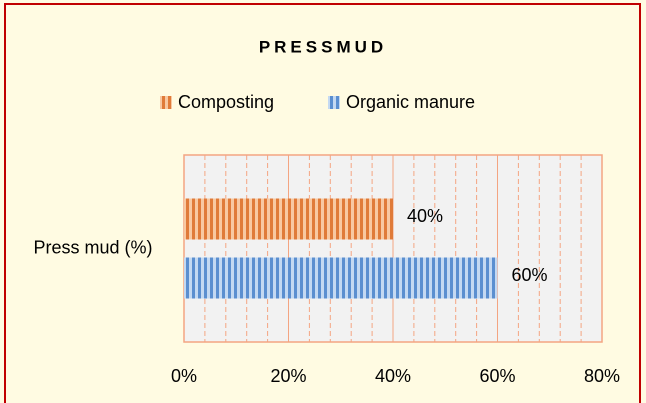 The height and width of the screenshot is (403, 646). What do you see at coordinates (92, 247) in the screenshot?
I see `y-tick-label: Press mud (%)` at bounding box center [92, 247].